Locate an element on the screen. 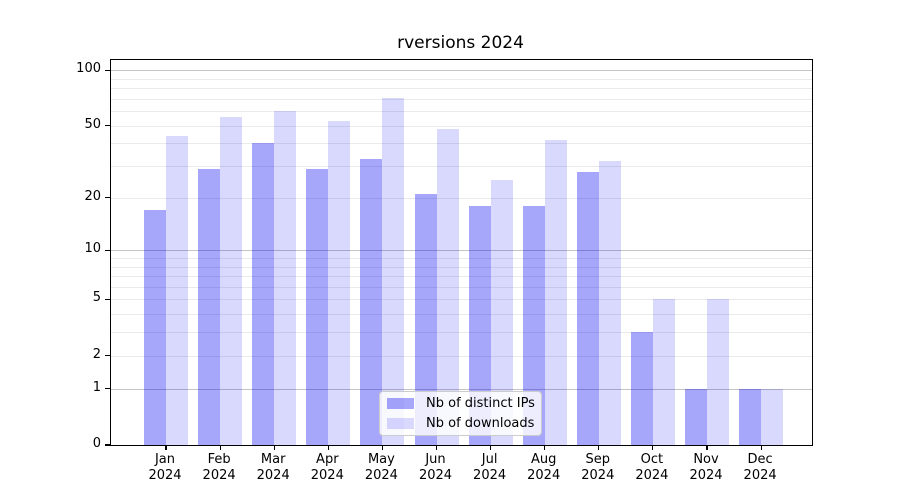  bar-downloads-aug is located at coordinates (555, 292).